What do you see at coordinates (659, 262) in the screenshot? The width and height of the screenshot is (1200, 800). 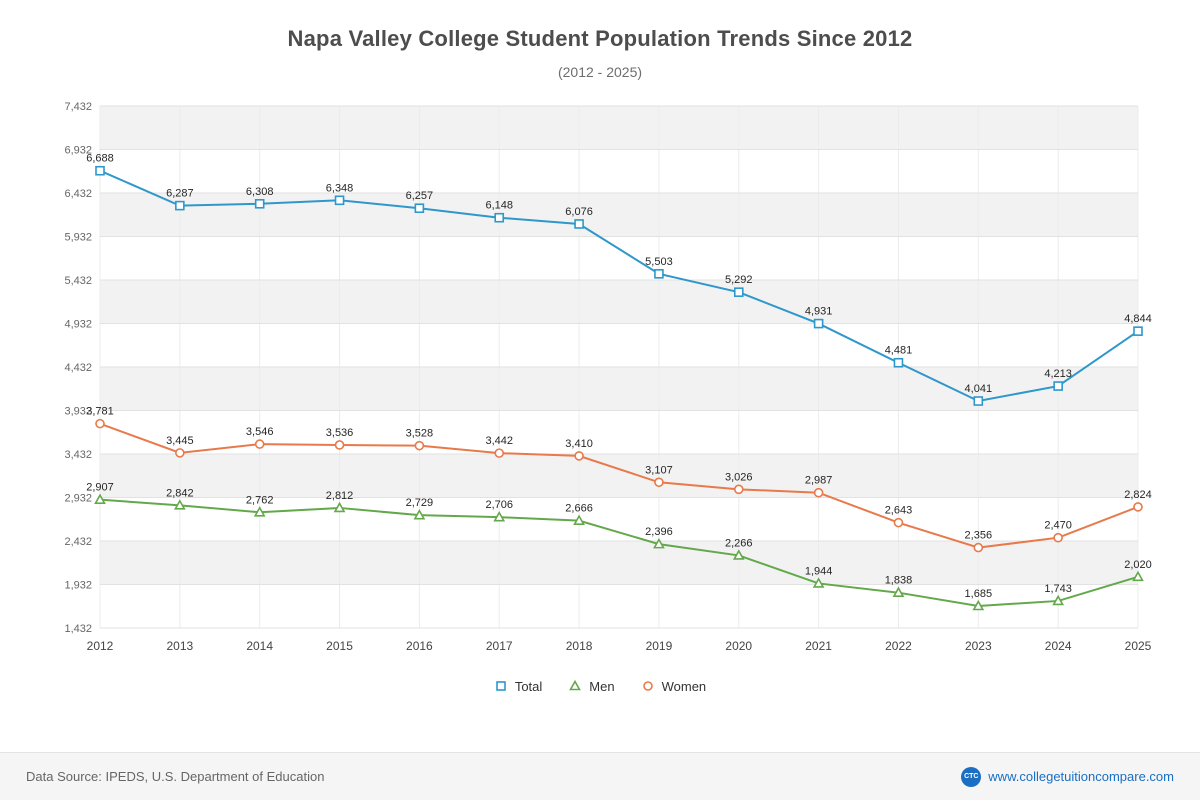 I see `svg-text: 5,503` at bounding box center [659, 262].